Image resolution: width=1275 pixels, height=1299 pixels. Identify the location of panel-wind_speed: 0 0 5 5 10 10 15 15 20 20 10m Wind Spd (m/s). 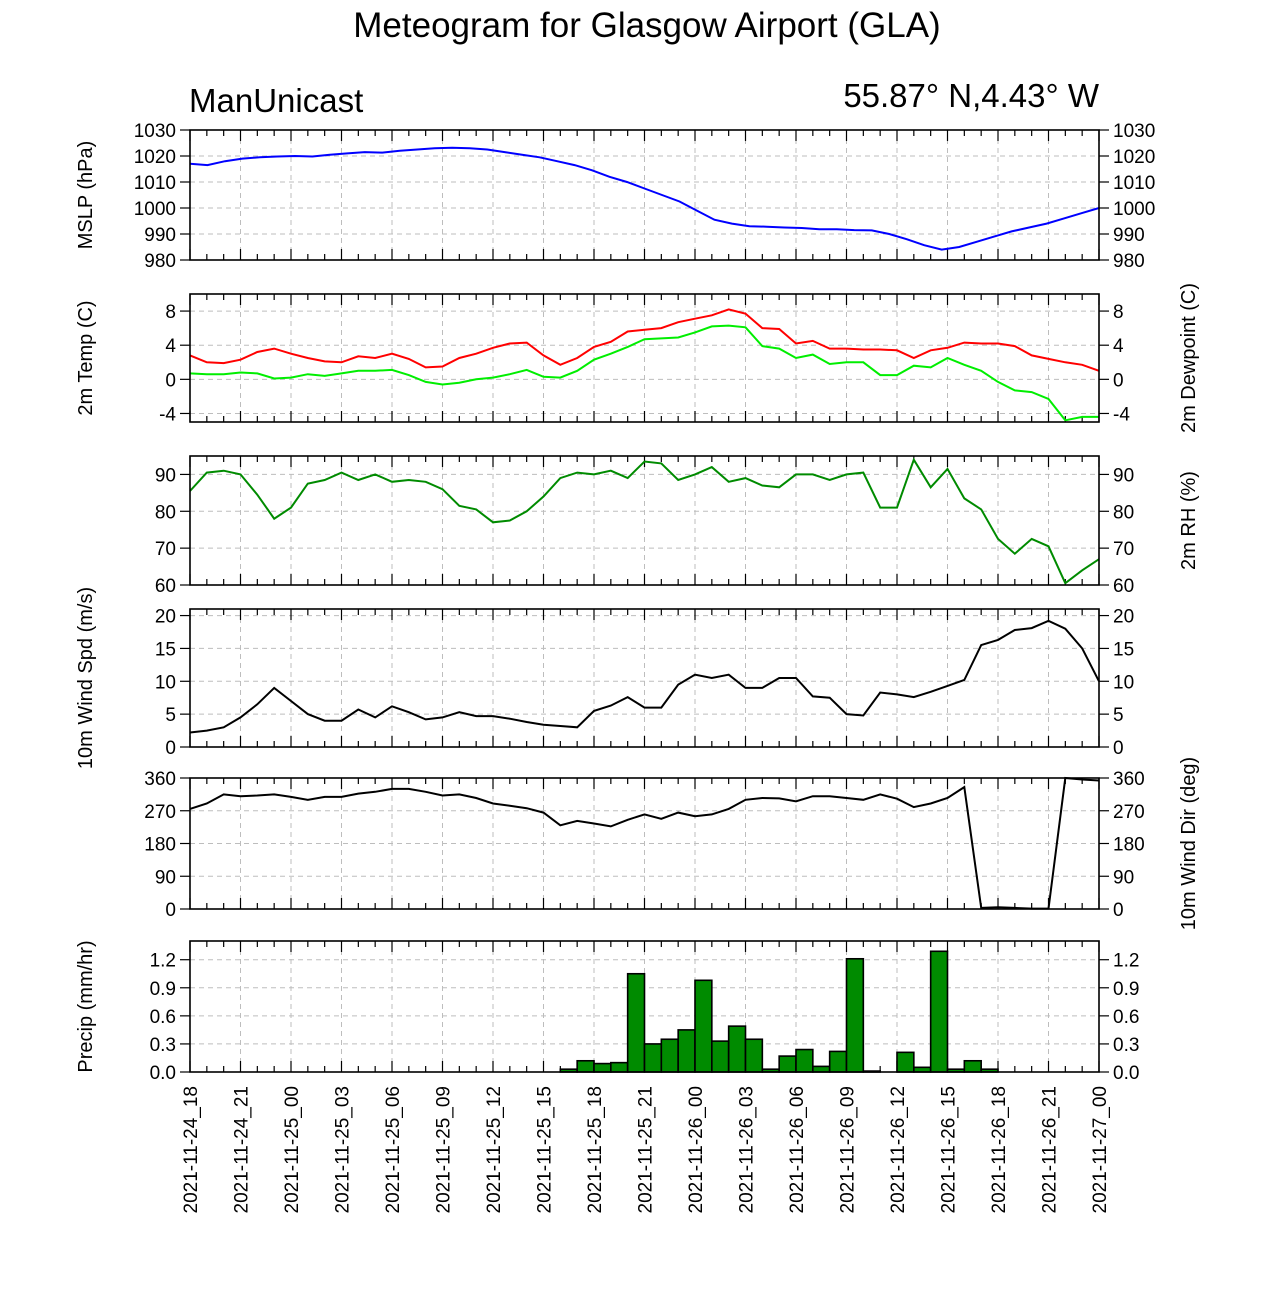
(604, 678).